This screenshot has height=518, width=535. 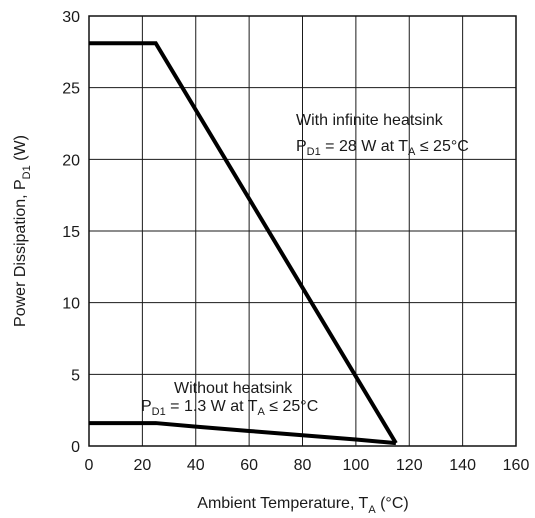 I want to click on y-axis-label: Power Dissipation, PD1 (W), so click(x=22, y=231).